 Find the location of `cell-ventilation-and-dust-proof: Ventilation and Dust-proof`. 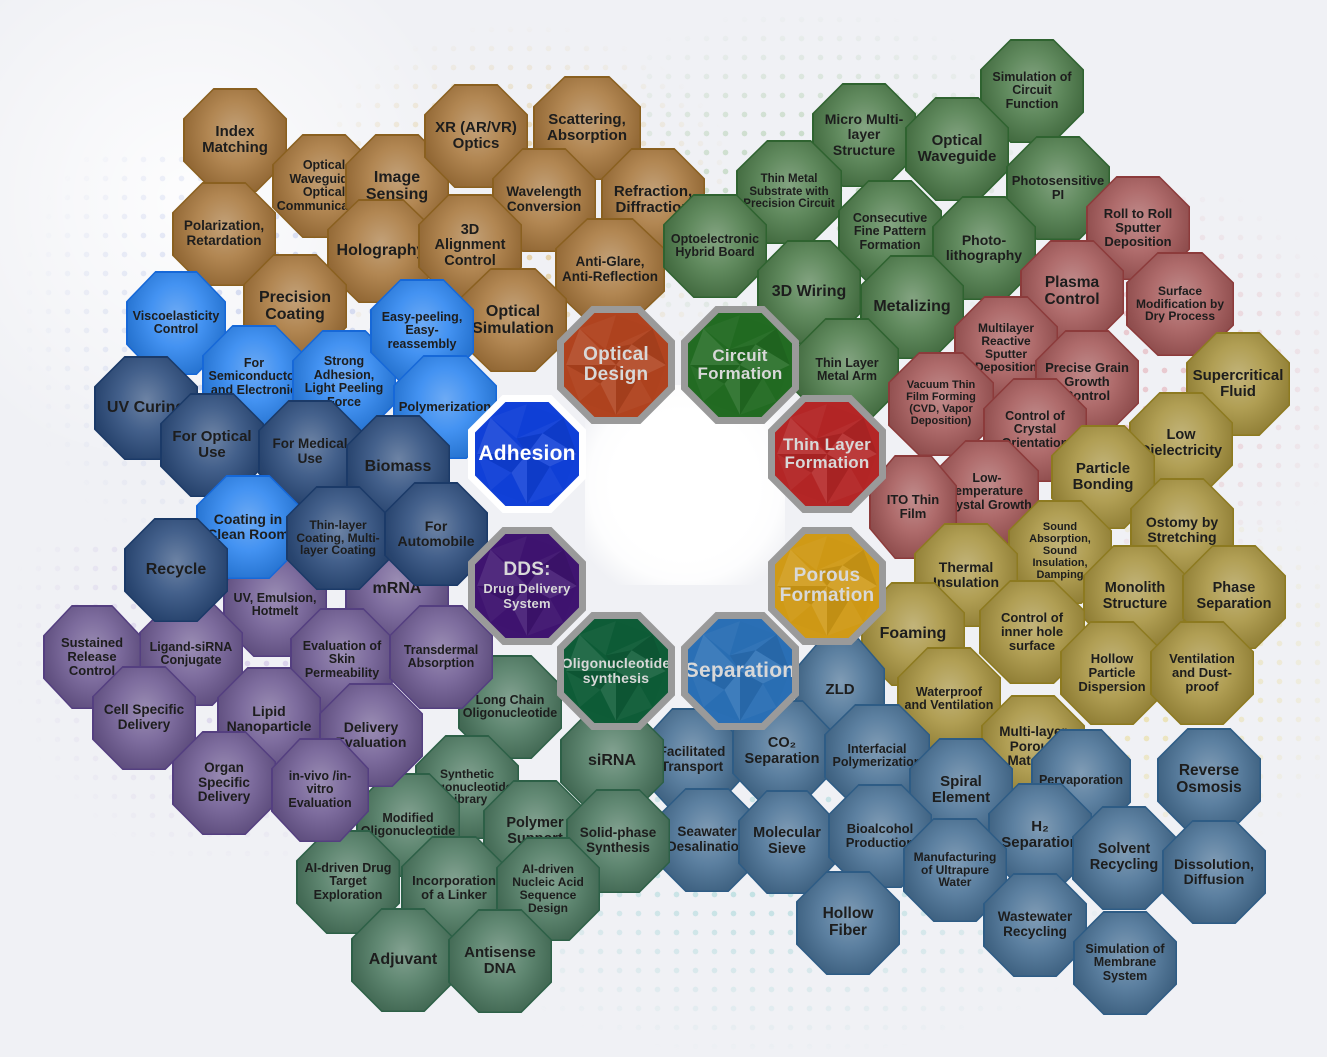

cell-ventilation-and-dust-proof: Ventilation and Dust-proof is located at coordinates (1202, 673).